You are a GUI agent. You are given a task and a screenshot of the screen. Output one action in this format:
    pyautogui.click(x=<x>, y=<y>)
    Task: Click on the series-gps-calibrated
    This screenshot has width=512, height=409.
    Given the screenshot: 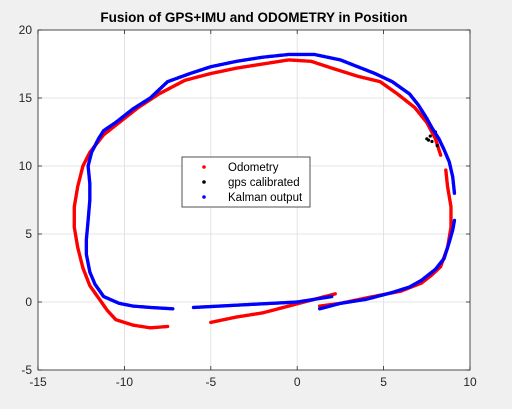 What is the action you would take?
    pyautogui.click(x=432, y=139)
    